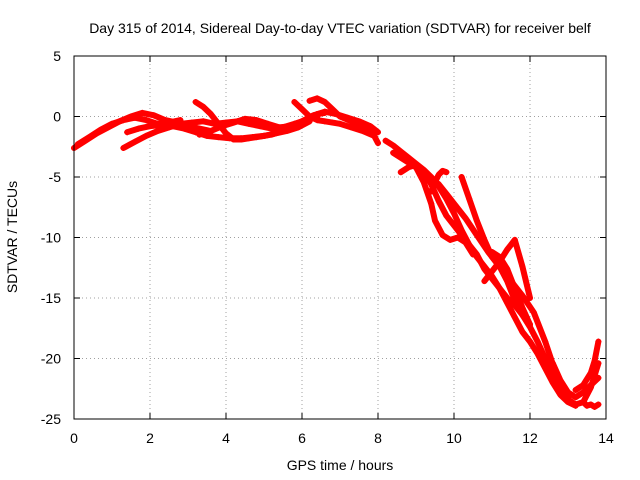 The height and width of the screenshot is (480, 640). Describe the element at coordinates (150, 438) in the screenshot. I see `x-tick-label: 2` at that location.